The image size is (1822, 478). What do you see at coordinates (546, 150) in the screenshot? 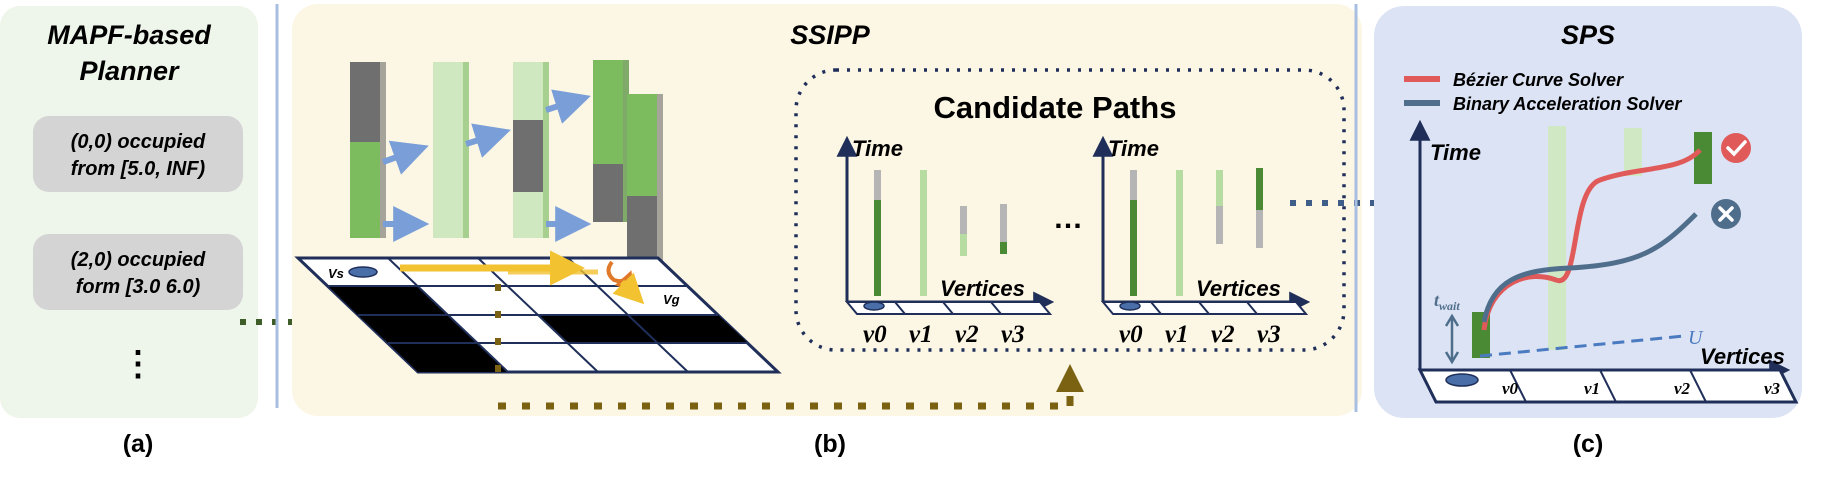
I see `column-3-side` at bounding box center [546, 150].